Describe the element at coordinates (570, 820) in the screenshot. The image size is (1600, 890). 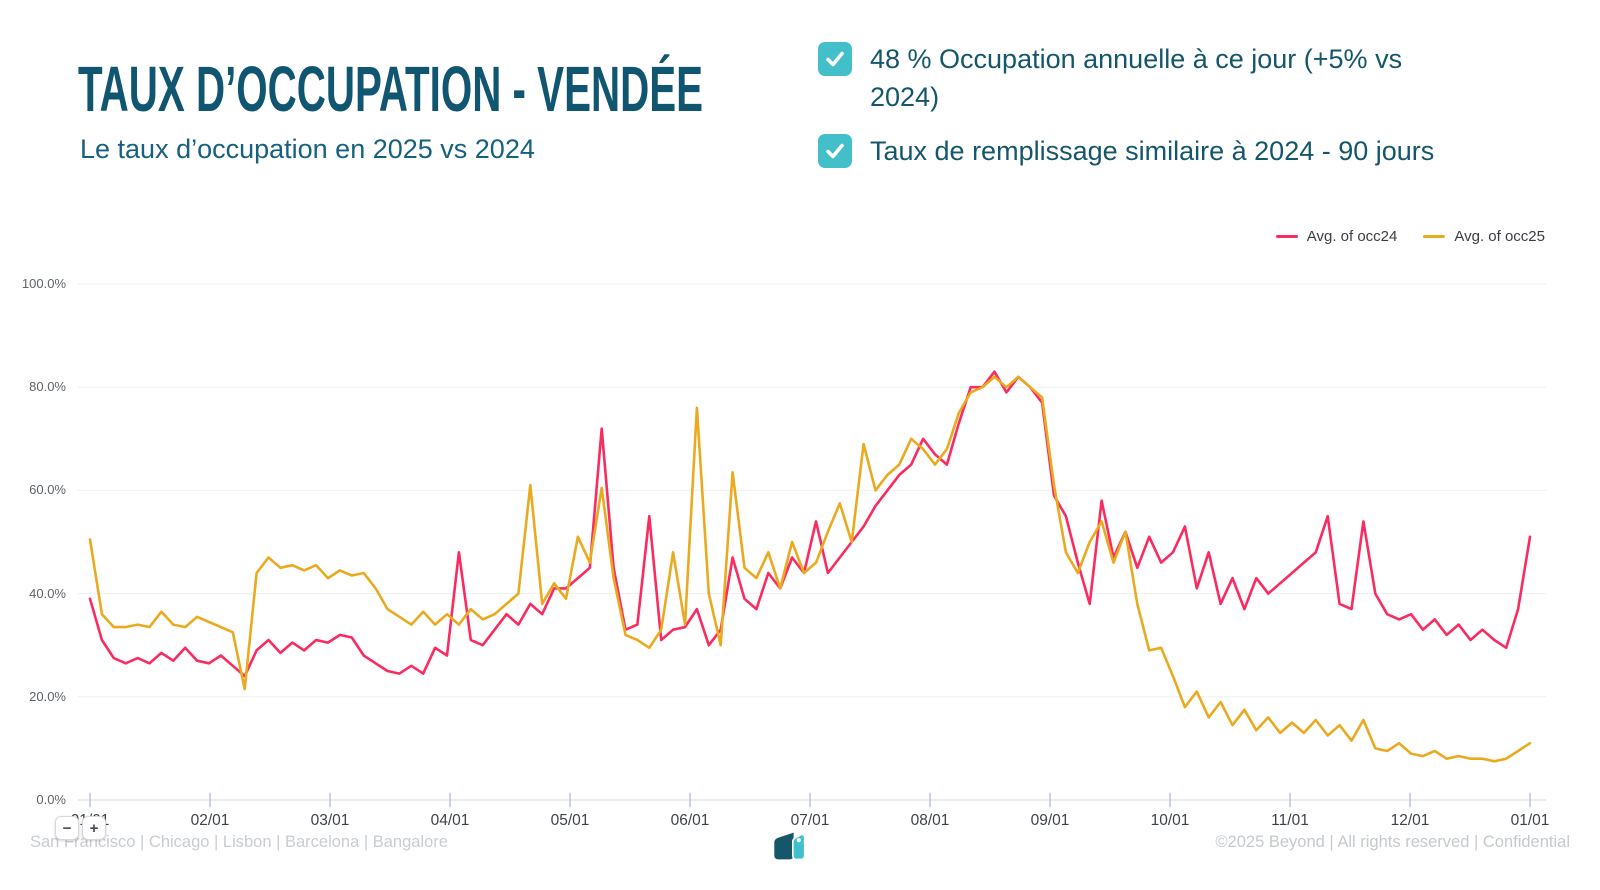
I see `x-axis-label: 05/01` at that location.